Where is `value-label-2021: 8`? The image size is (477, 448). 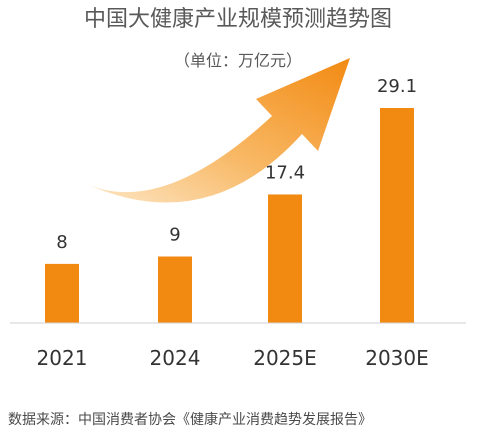 value-label-2021: 8 is located at coordinates (61, 242).